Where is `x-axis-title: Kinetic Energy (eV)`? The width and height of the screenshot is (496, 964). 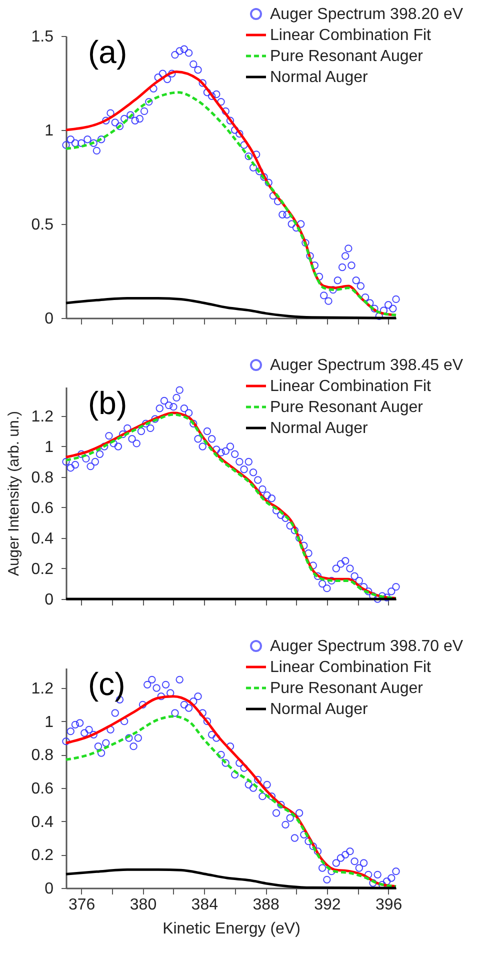 x-axis-title: Kinetic Energy (eV) is located at coordinates (231, 929).